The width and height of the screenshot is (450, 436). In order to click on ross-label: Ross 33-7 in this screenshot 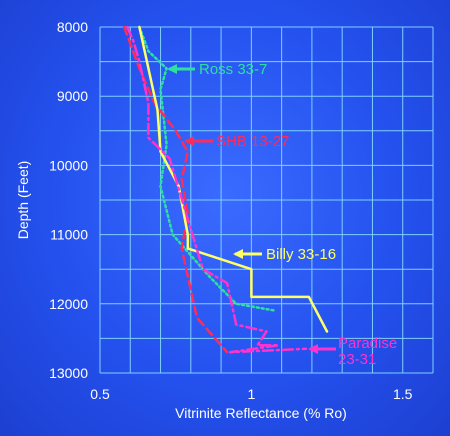, I will do `click(233, 69)`.